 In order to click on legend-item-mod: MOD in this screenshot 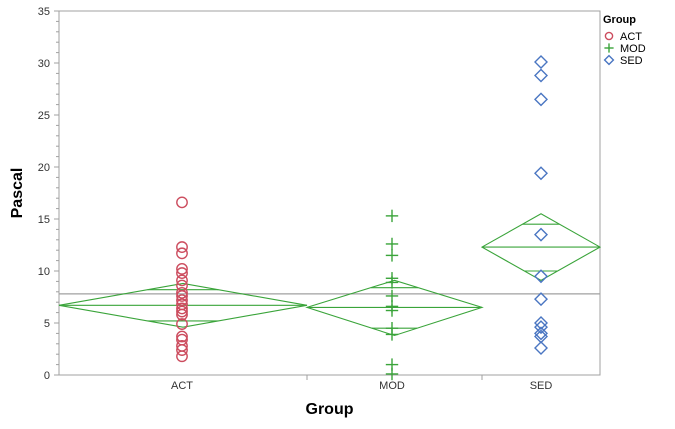, I will do `click(625, 49)`.